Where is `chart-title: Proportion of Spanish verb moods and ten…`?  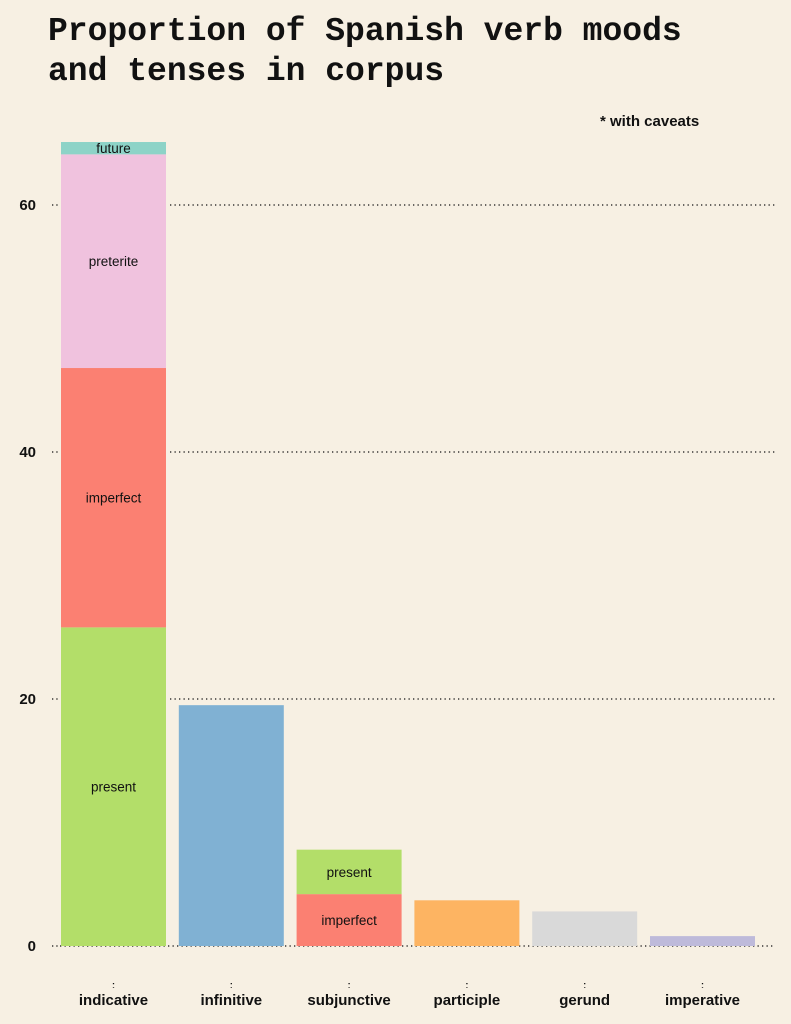
chart-title: Proportion of Spanish verb moods and ten… is located at coordinates (365, 51).